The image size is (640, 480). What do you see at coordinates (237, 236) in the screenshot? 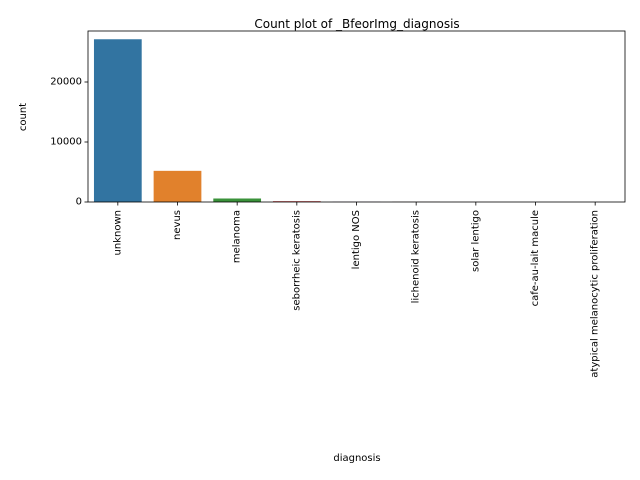
I see `x-tick-label: melanoma` at bounding box center [237, 236].